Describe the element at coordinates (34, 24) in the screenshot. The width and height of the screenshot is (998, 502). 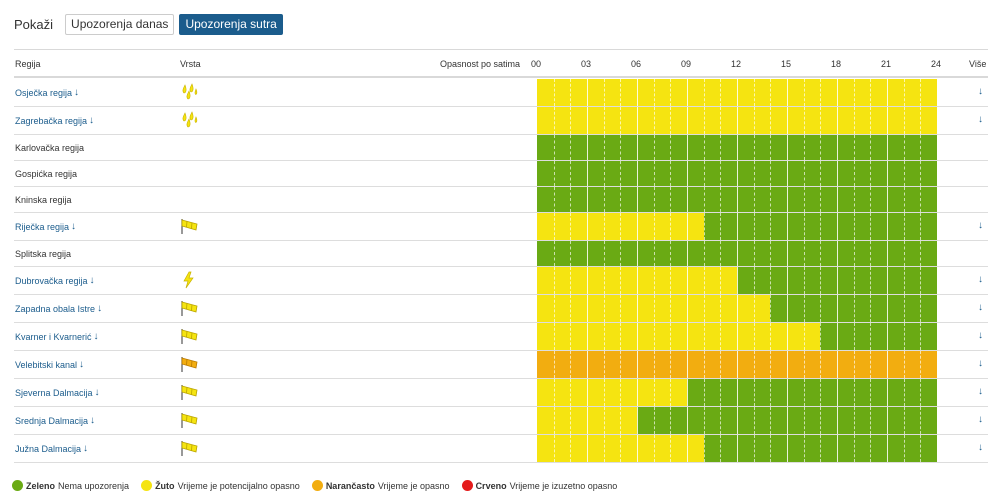
I see `show-label: Pokaži` at that location.